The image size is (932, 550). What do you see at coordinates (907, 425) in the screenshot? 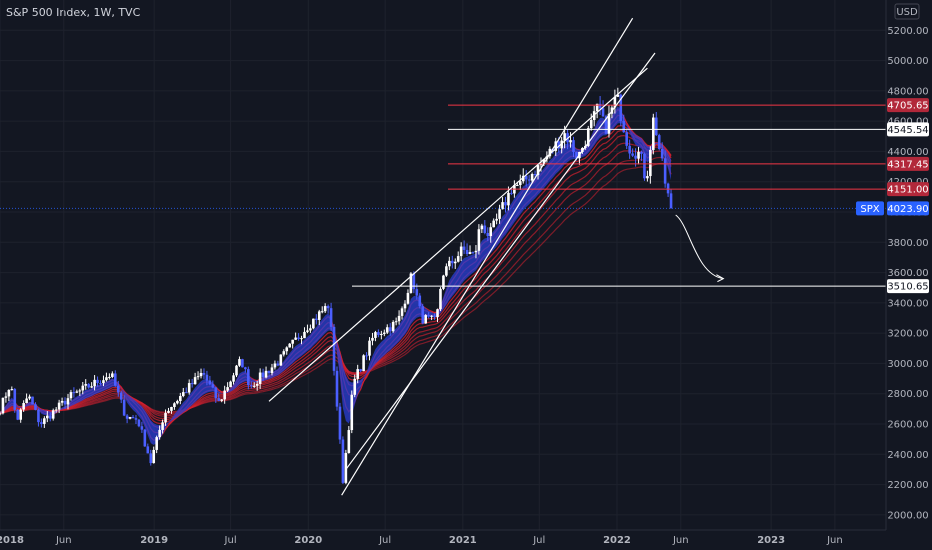
I see `y-tick-label: 2600.00` at bounding box center [907, 425].